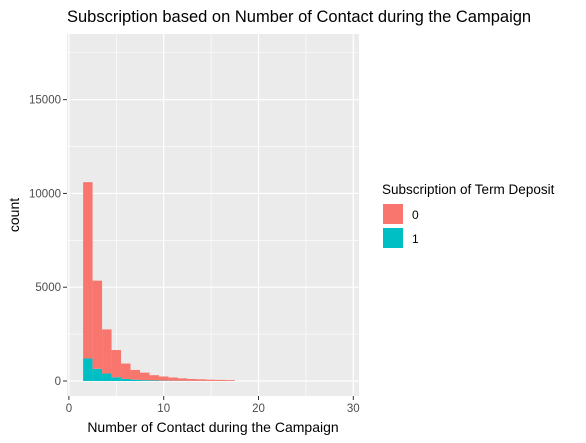  Describe the element at coordinates (159, 281) in the screenshot. I see `histogram-bars` at that location.